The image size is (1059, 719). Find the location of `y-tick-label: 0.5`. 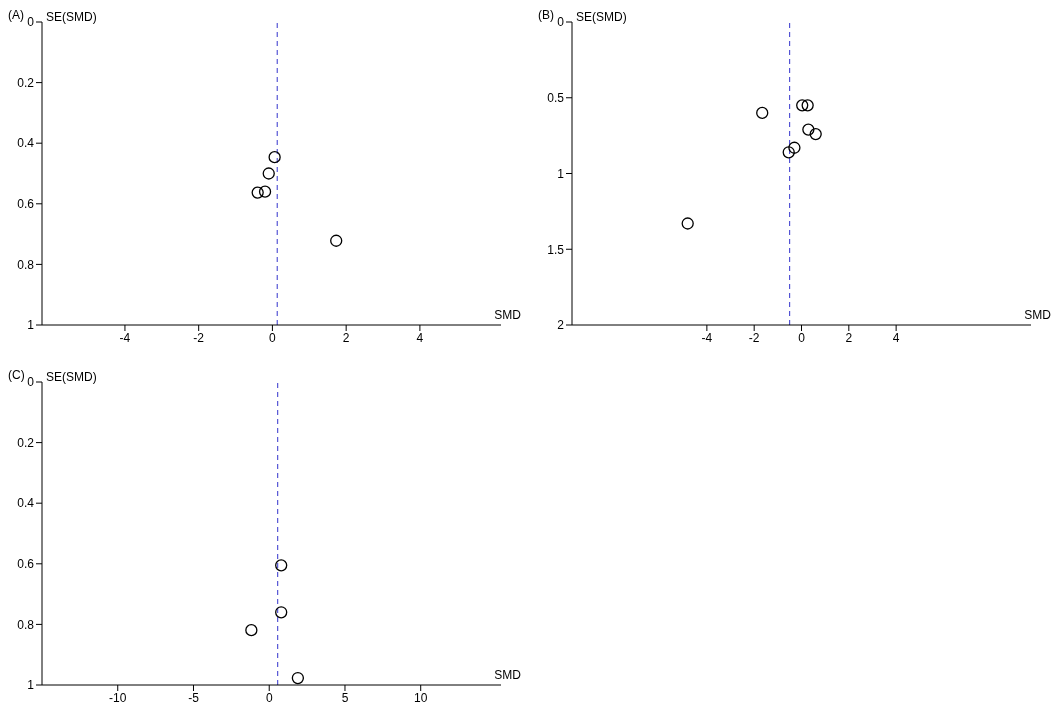

y-tick-label: 0.5 is located at coordinates (556, 98).